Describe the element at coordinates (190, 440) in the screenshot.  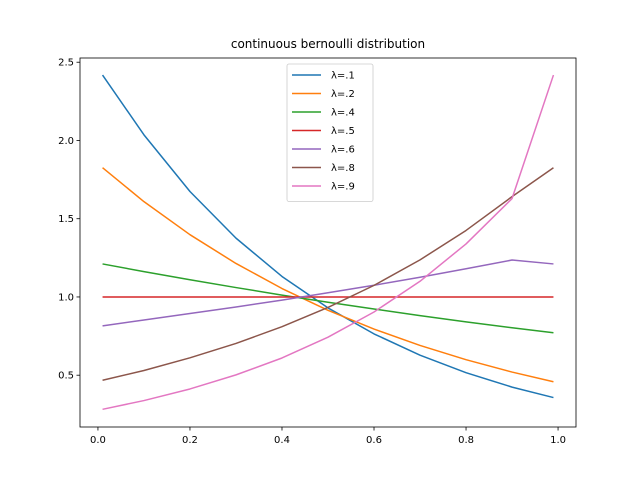
I see `x-tick-label: 0.2` at that location.